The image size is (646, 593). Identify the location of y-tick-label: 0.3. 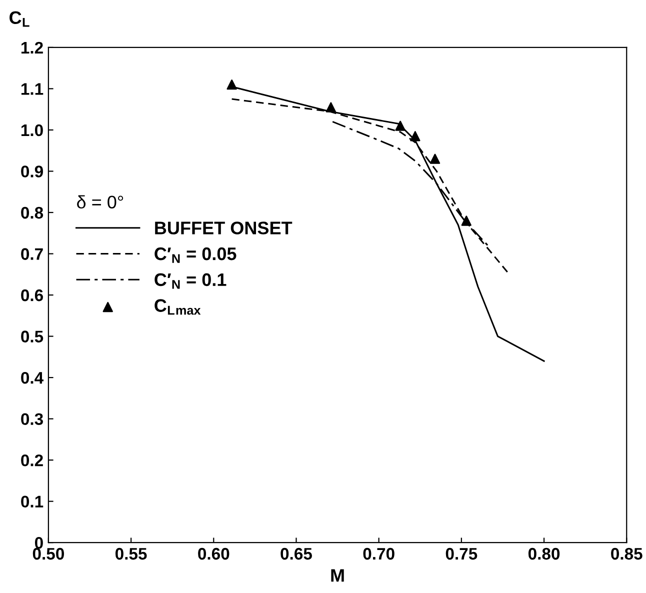
(32, 419).